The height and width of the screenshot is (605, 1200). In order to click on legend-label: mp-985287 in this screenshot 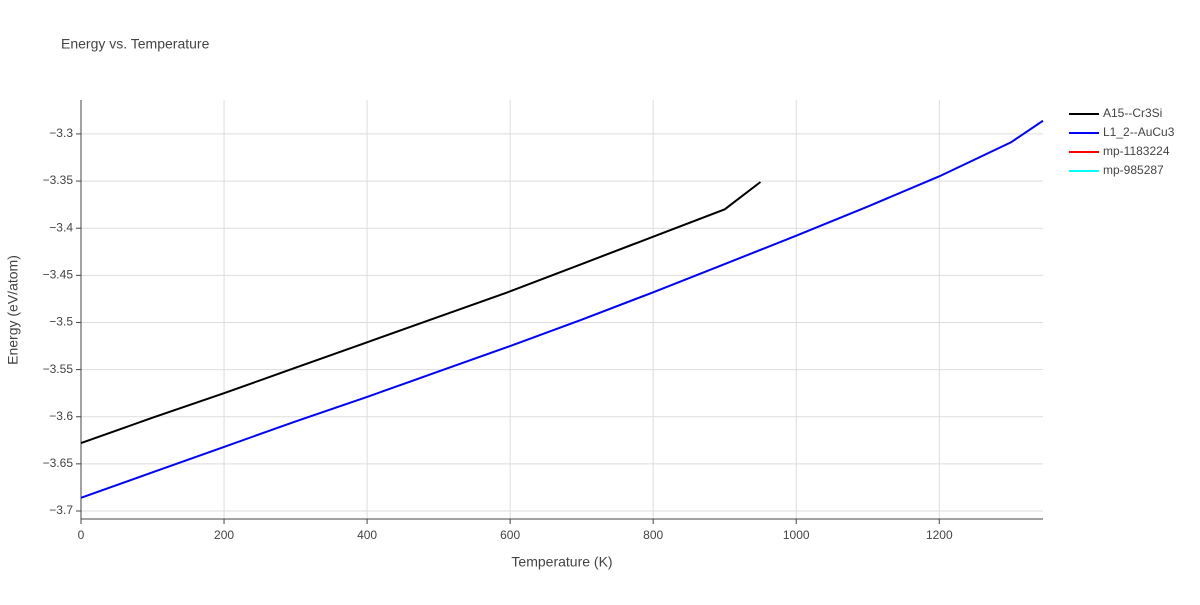, I will do `click(1133, 170)`.